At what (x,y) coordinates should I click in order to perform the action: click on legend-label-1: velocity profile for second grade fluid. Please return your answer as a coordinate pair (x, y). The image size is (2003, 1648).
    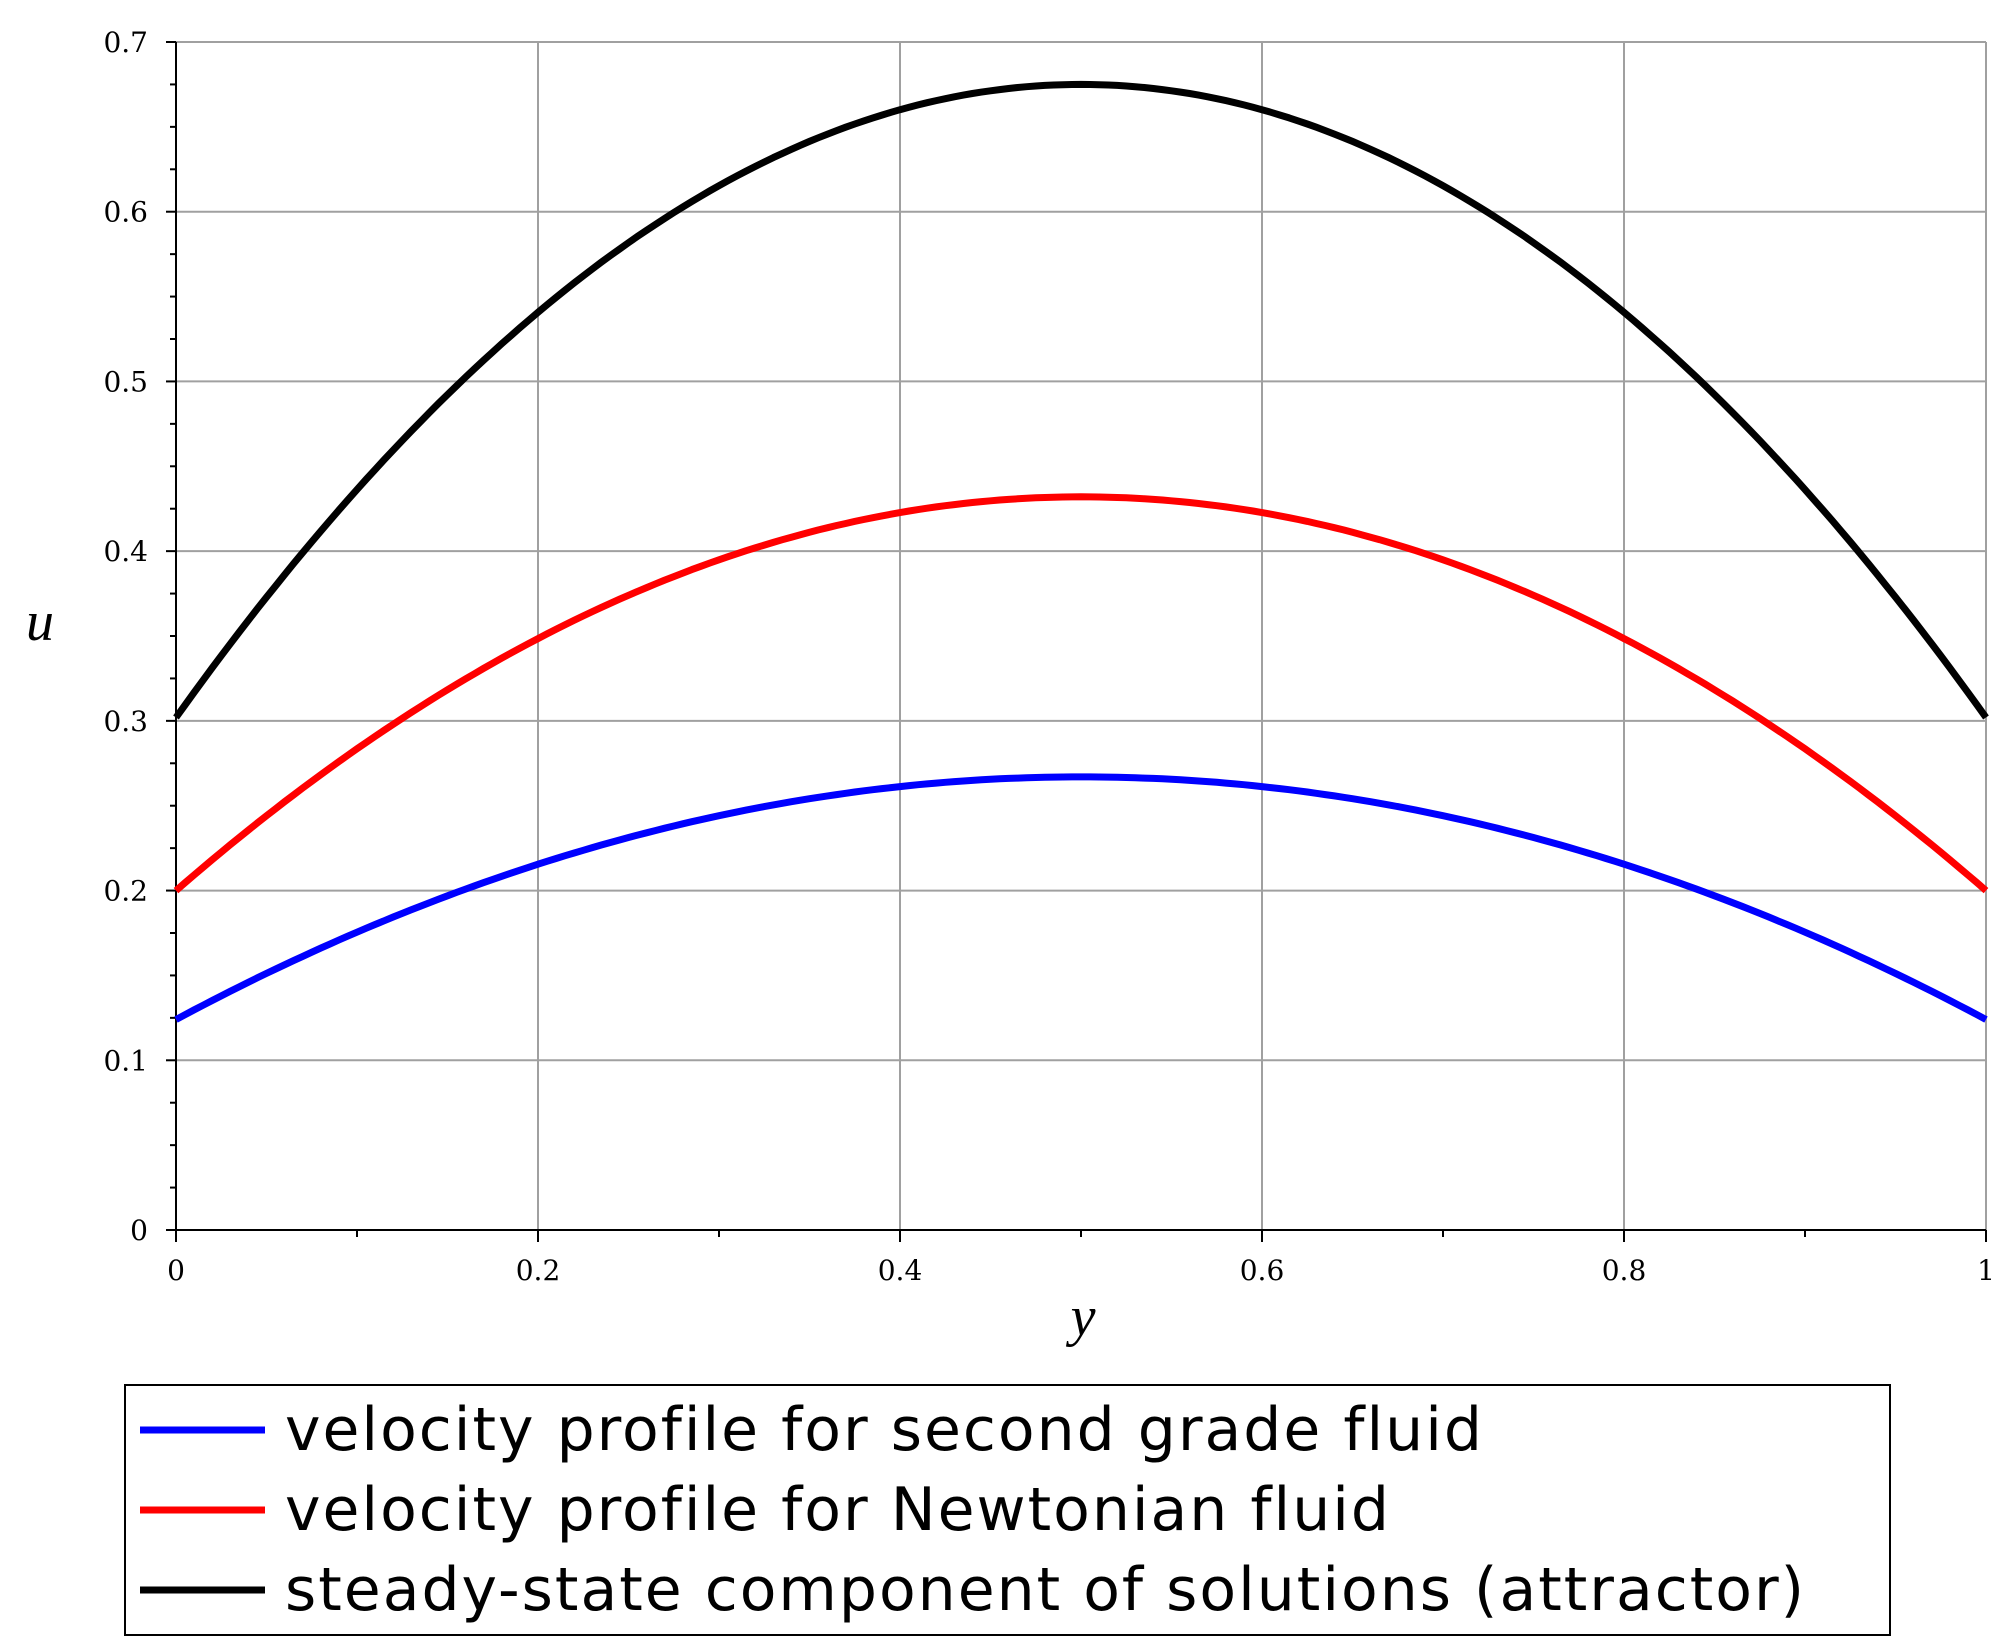
    Looking at the image, I should click on (884, 1430).